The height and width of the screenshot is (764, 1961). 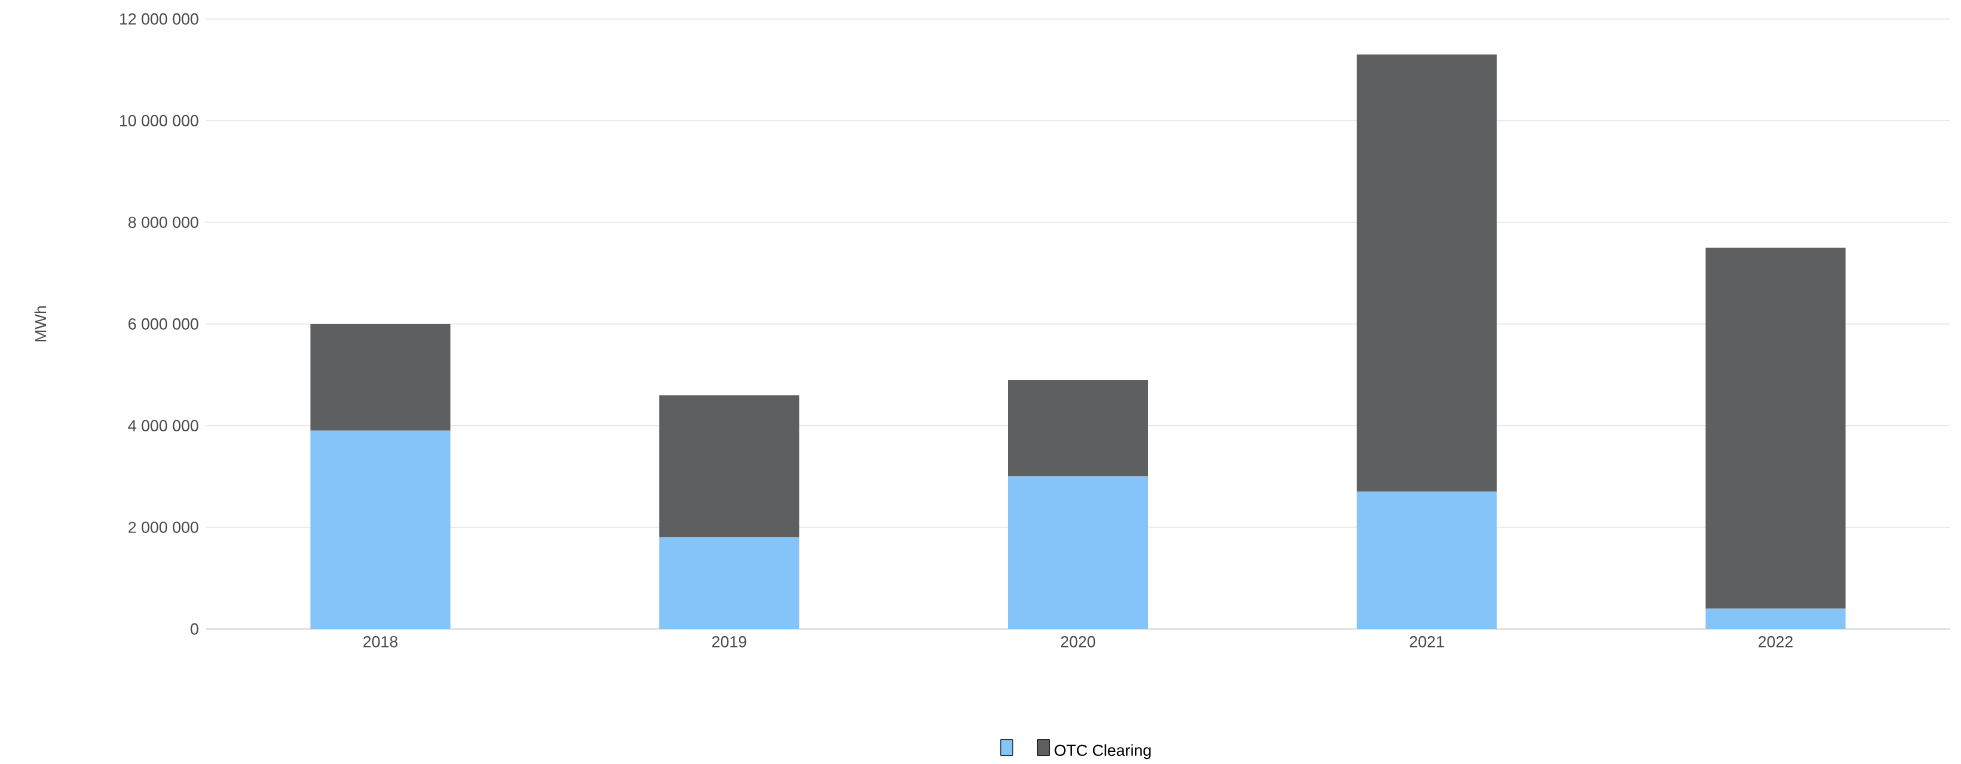 I want to click on y-tick-label: 10 000 000, so click(x=159, y=121).